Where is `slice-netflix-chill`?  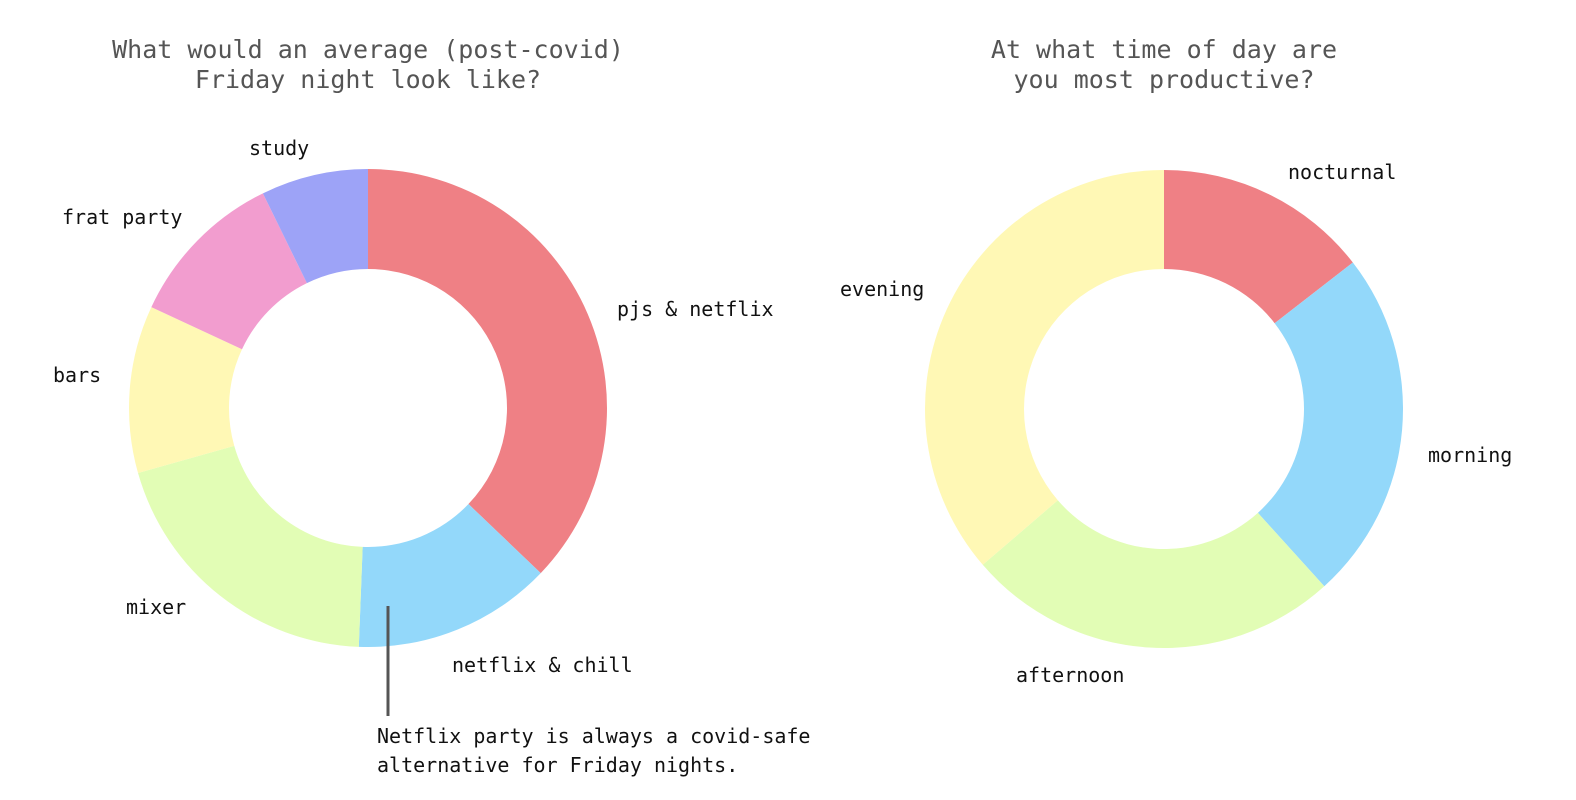 slice-netflix-chill is located at coordinates (449, 575).